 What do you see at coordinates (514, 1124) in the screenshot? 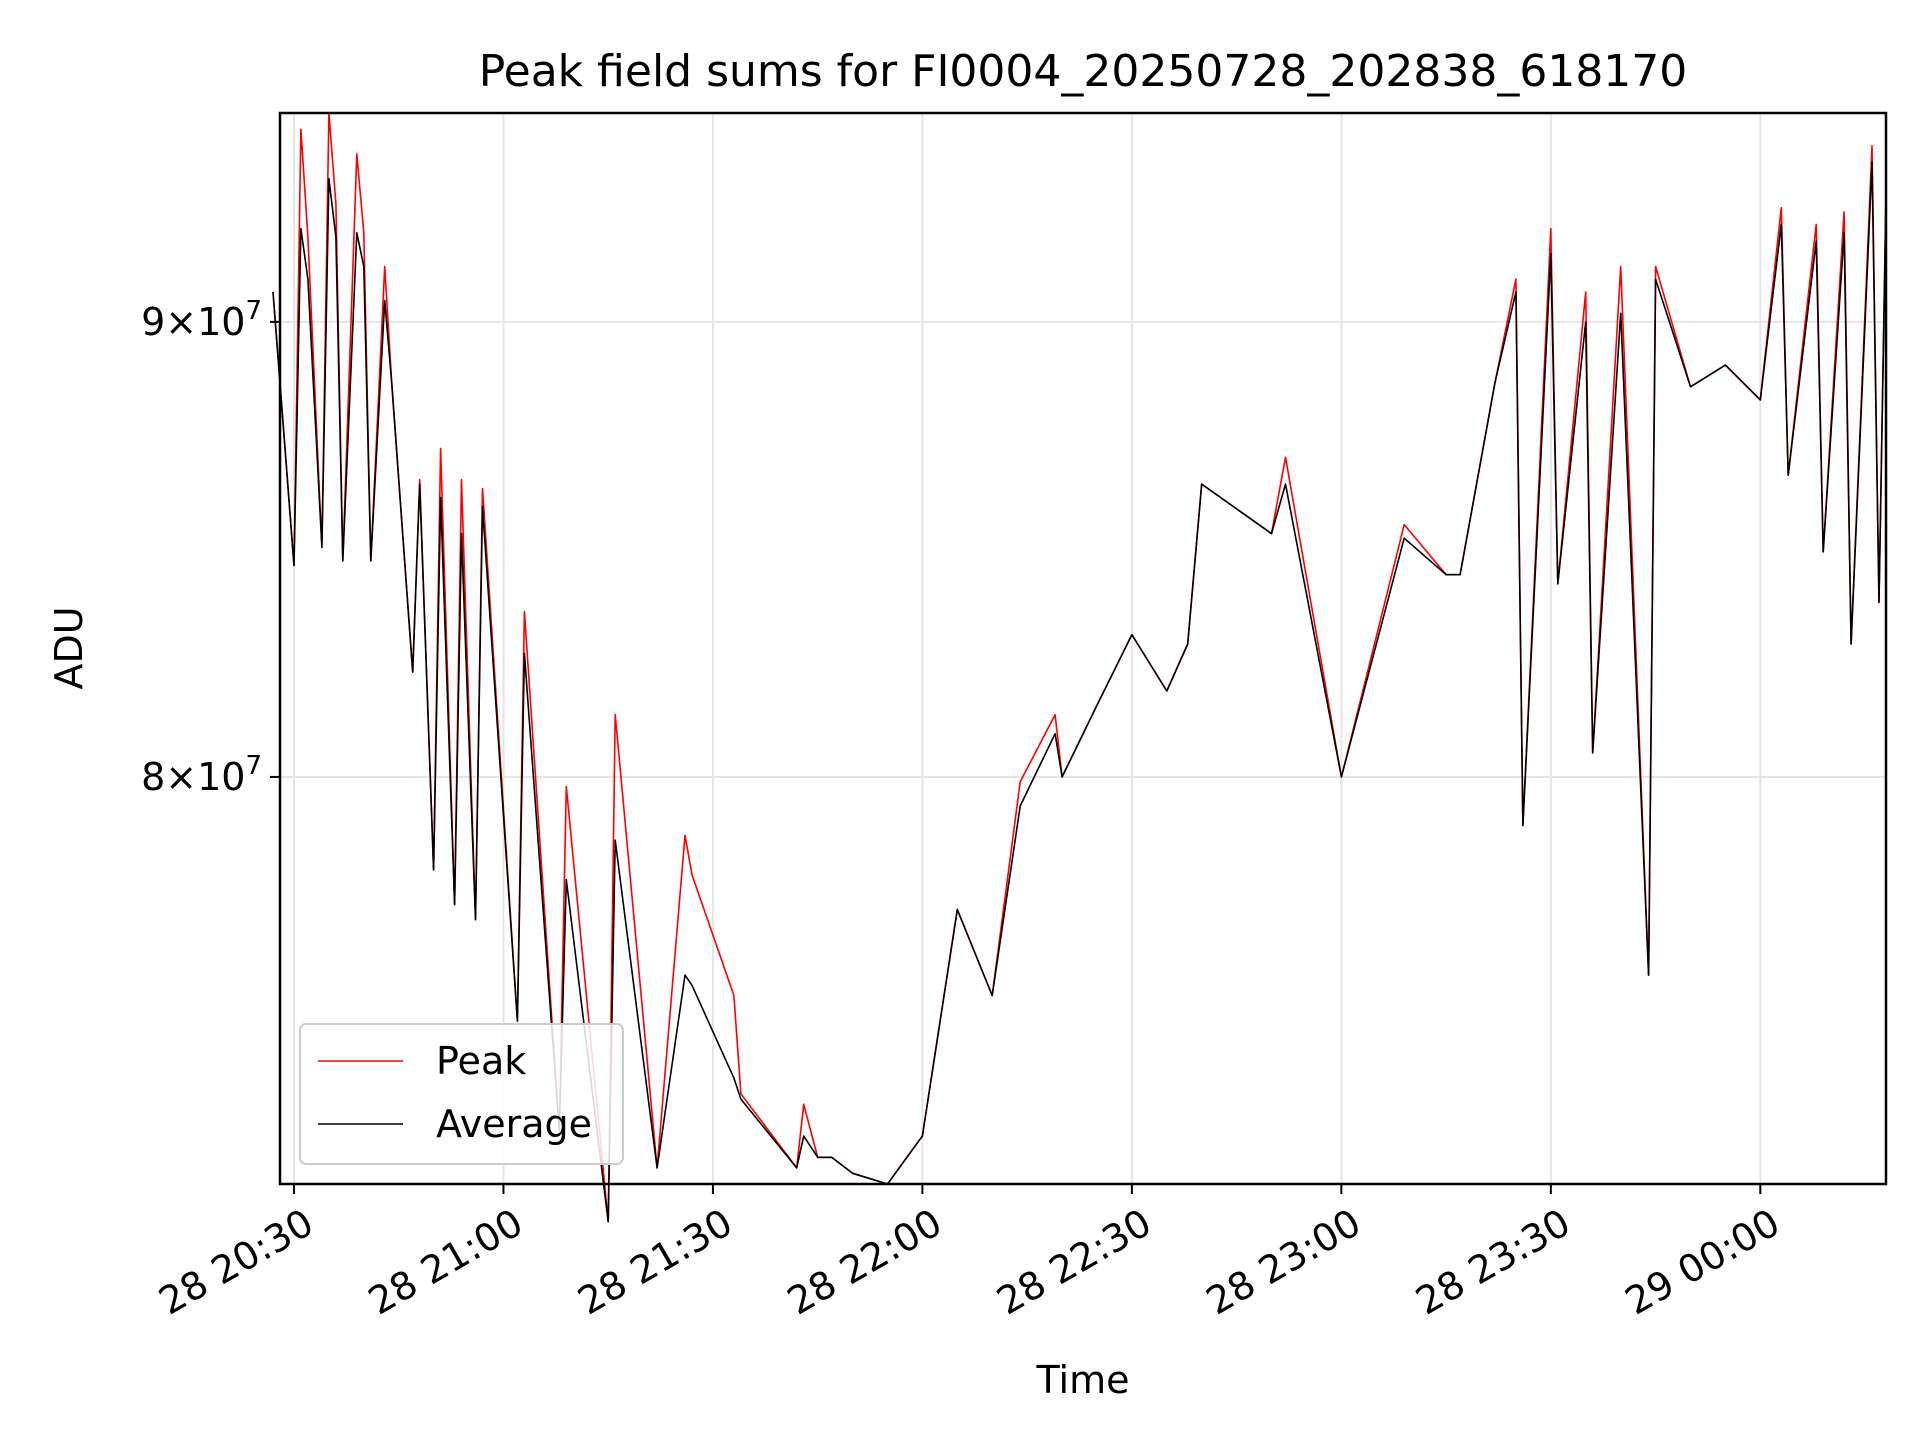
I see `legend-label-average: Average` at bounding box center [514, 1124].